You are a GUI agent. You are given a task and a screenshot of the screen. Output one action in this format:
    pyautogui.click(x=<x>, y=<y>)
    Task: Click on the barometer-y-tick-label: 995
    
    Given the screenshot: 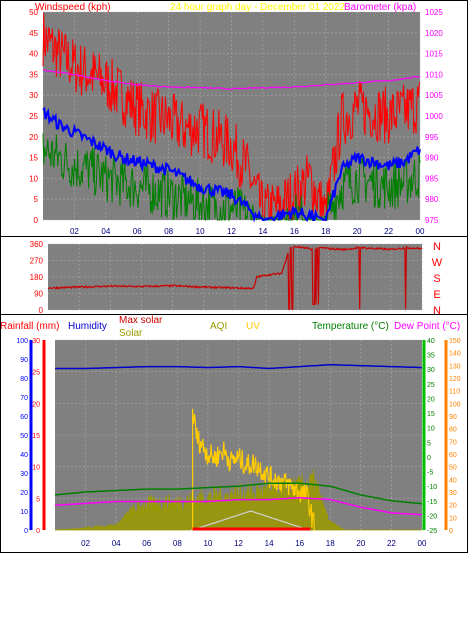 What is the action you would take?
    pyautogui.click(x=432, y=137)
    